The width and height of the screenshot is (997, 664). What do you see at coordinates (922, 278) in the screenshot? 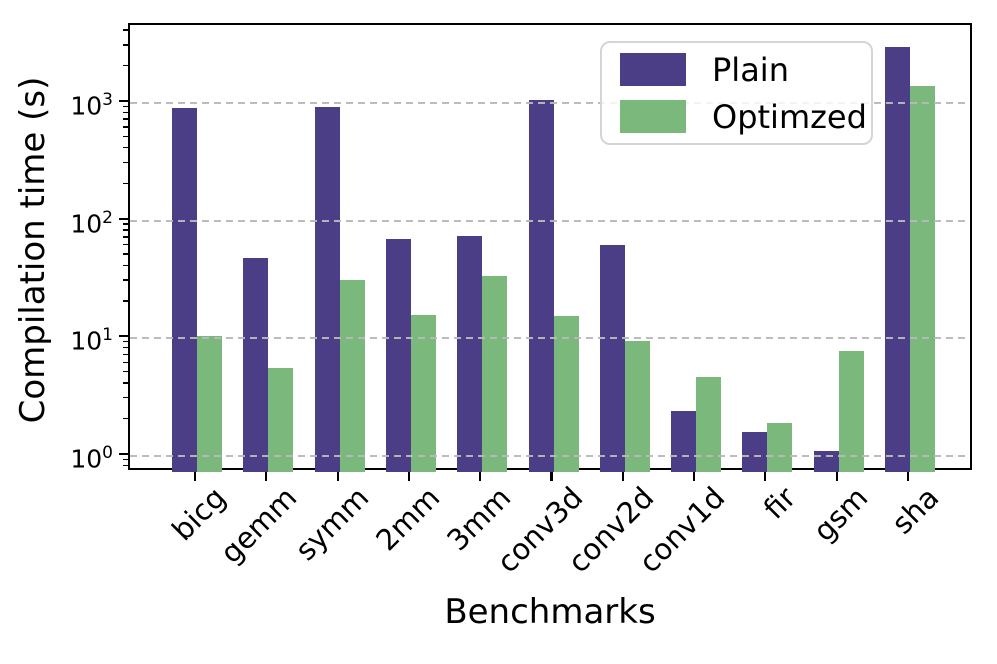
I see `bar-optimzed-sha` at bounding box center [922, 278].